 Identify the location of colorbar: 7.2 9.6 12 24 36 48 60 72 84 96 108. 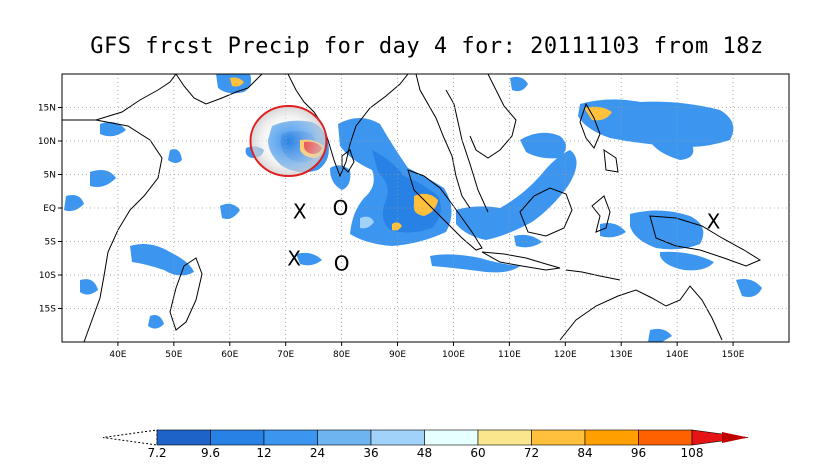
(425, 444).